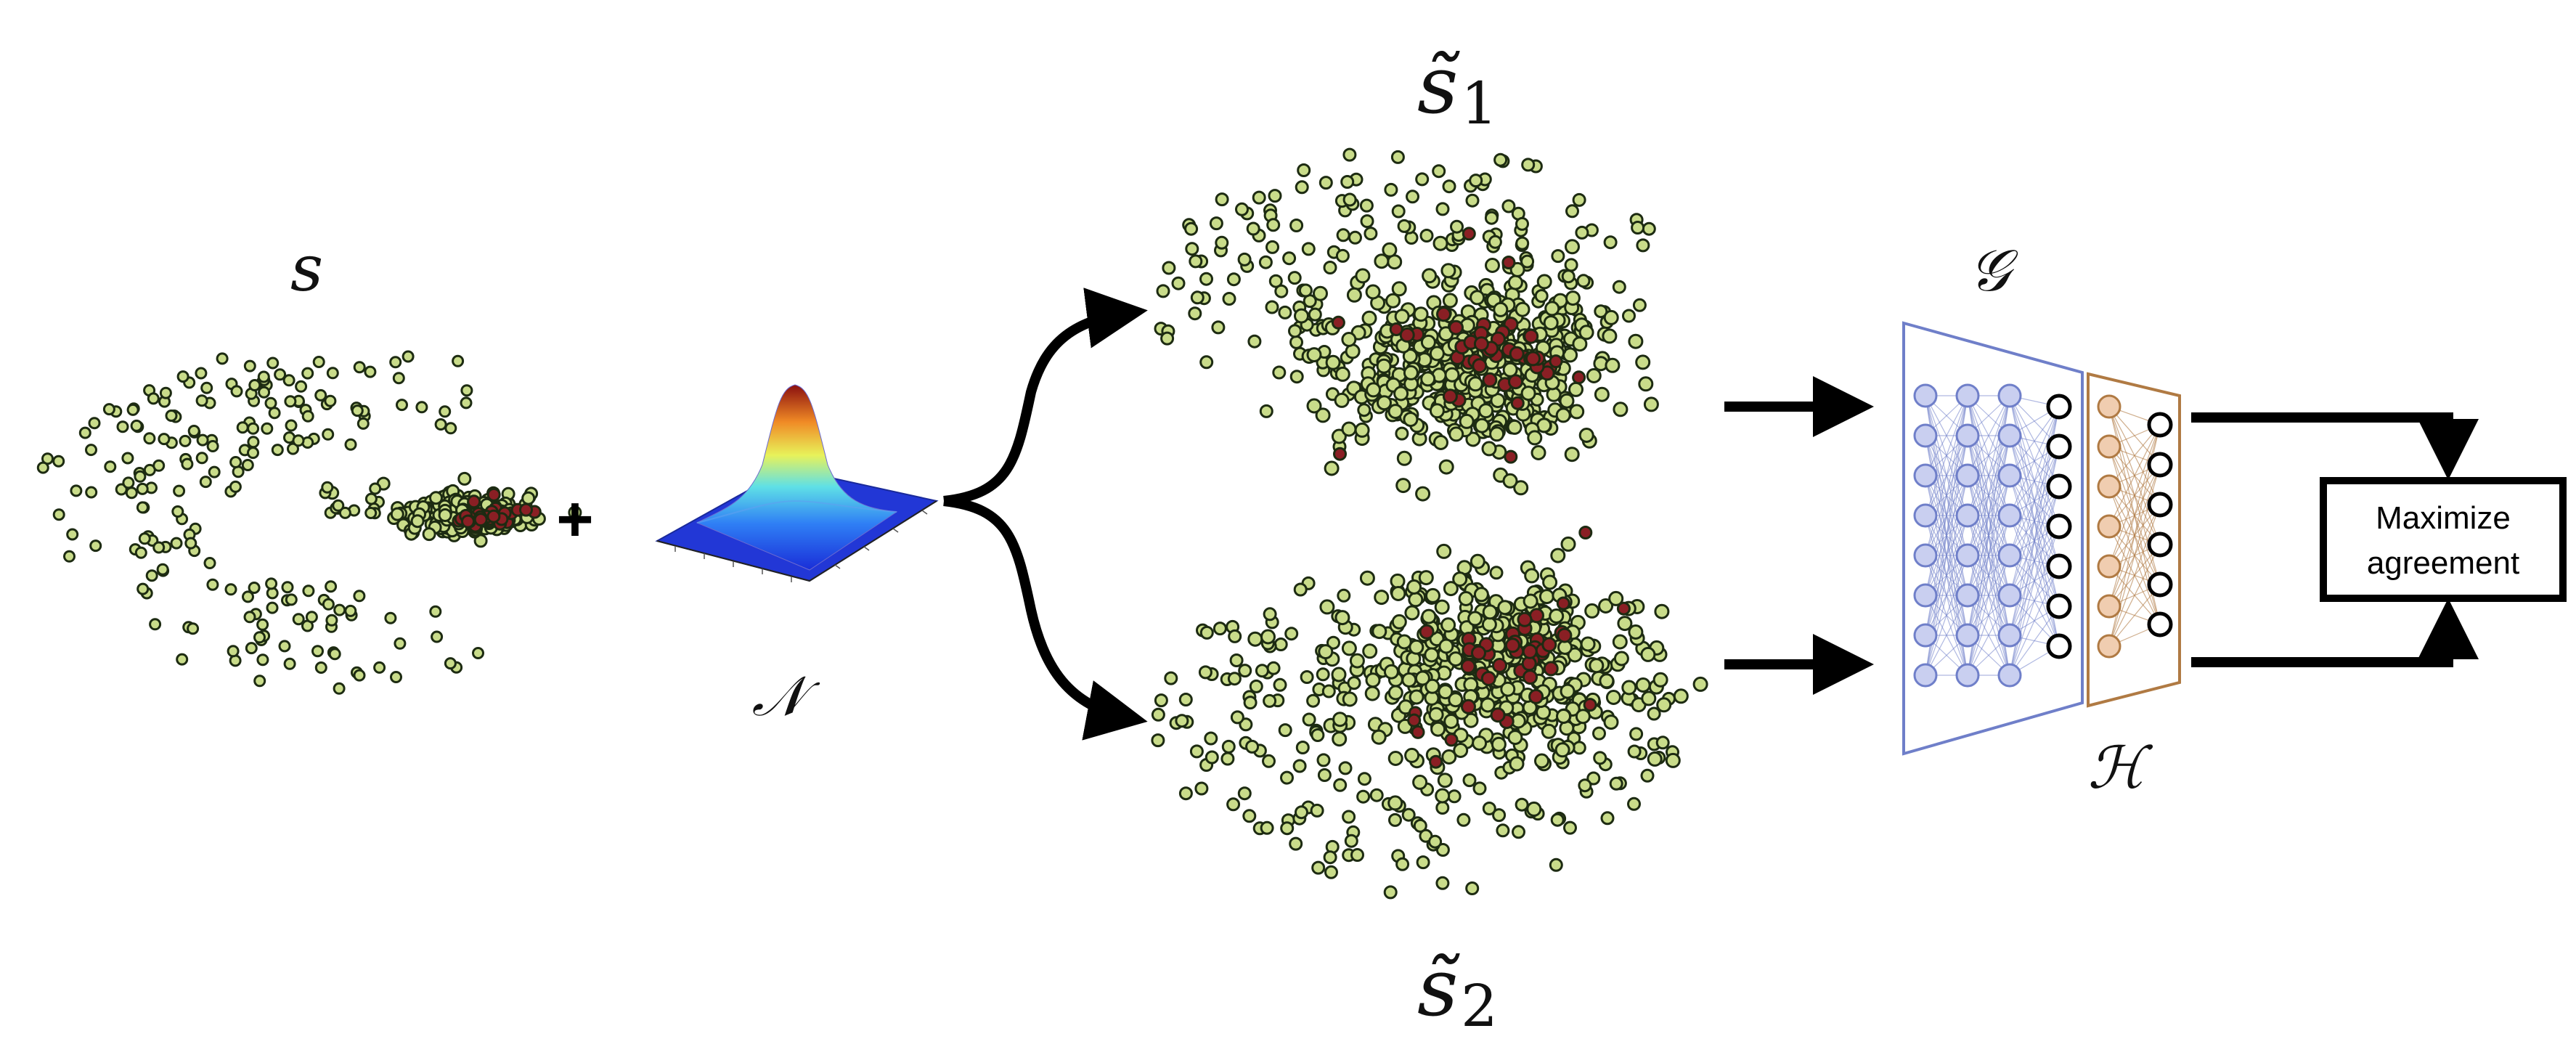  I want to click on projector-neuron, so click(2109, 606).